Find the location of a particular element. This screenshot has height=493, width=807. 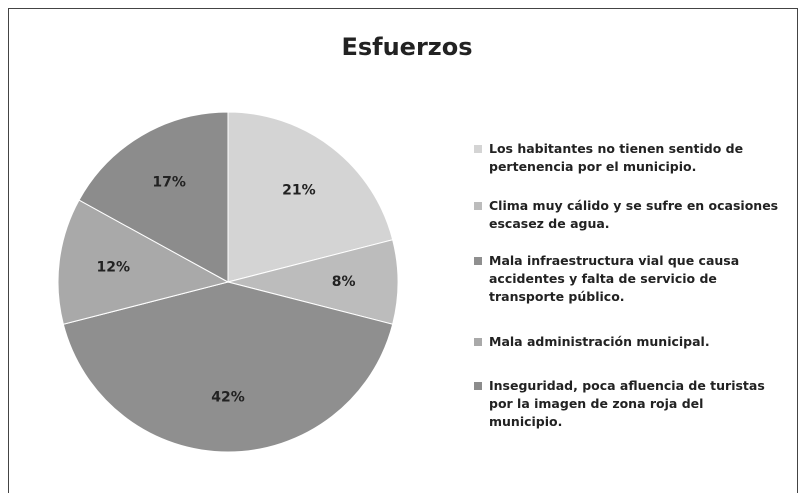

data-label: 21% is located at coordinates (299, 191).